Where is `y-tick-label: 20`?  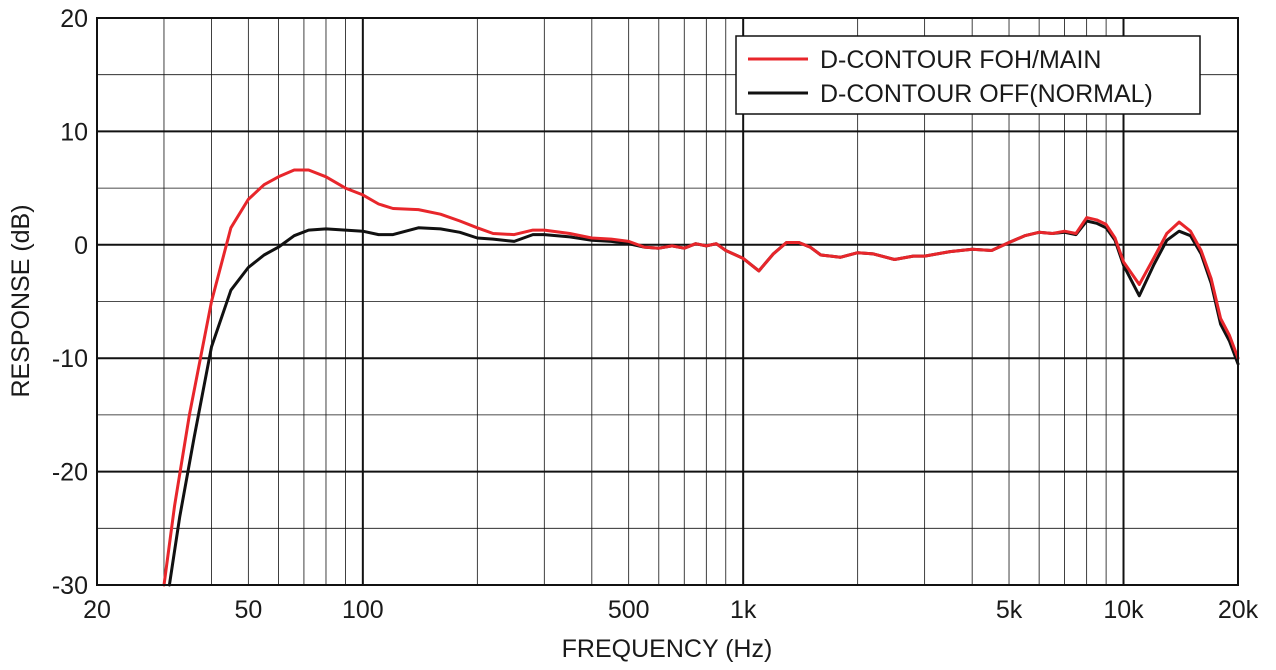 y-tick-label: 20 is located at coordinates (74, 19).